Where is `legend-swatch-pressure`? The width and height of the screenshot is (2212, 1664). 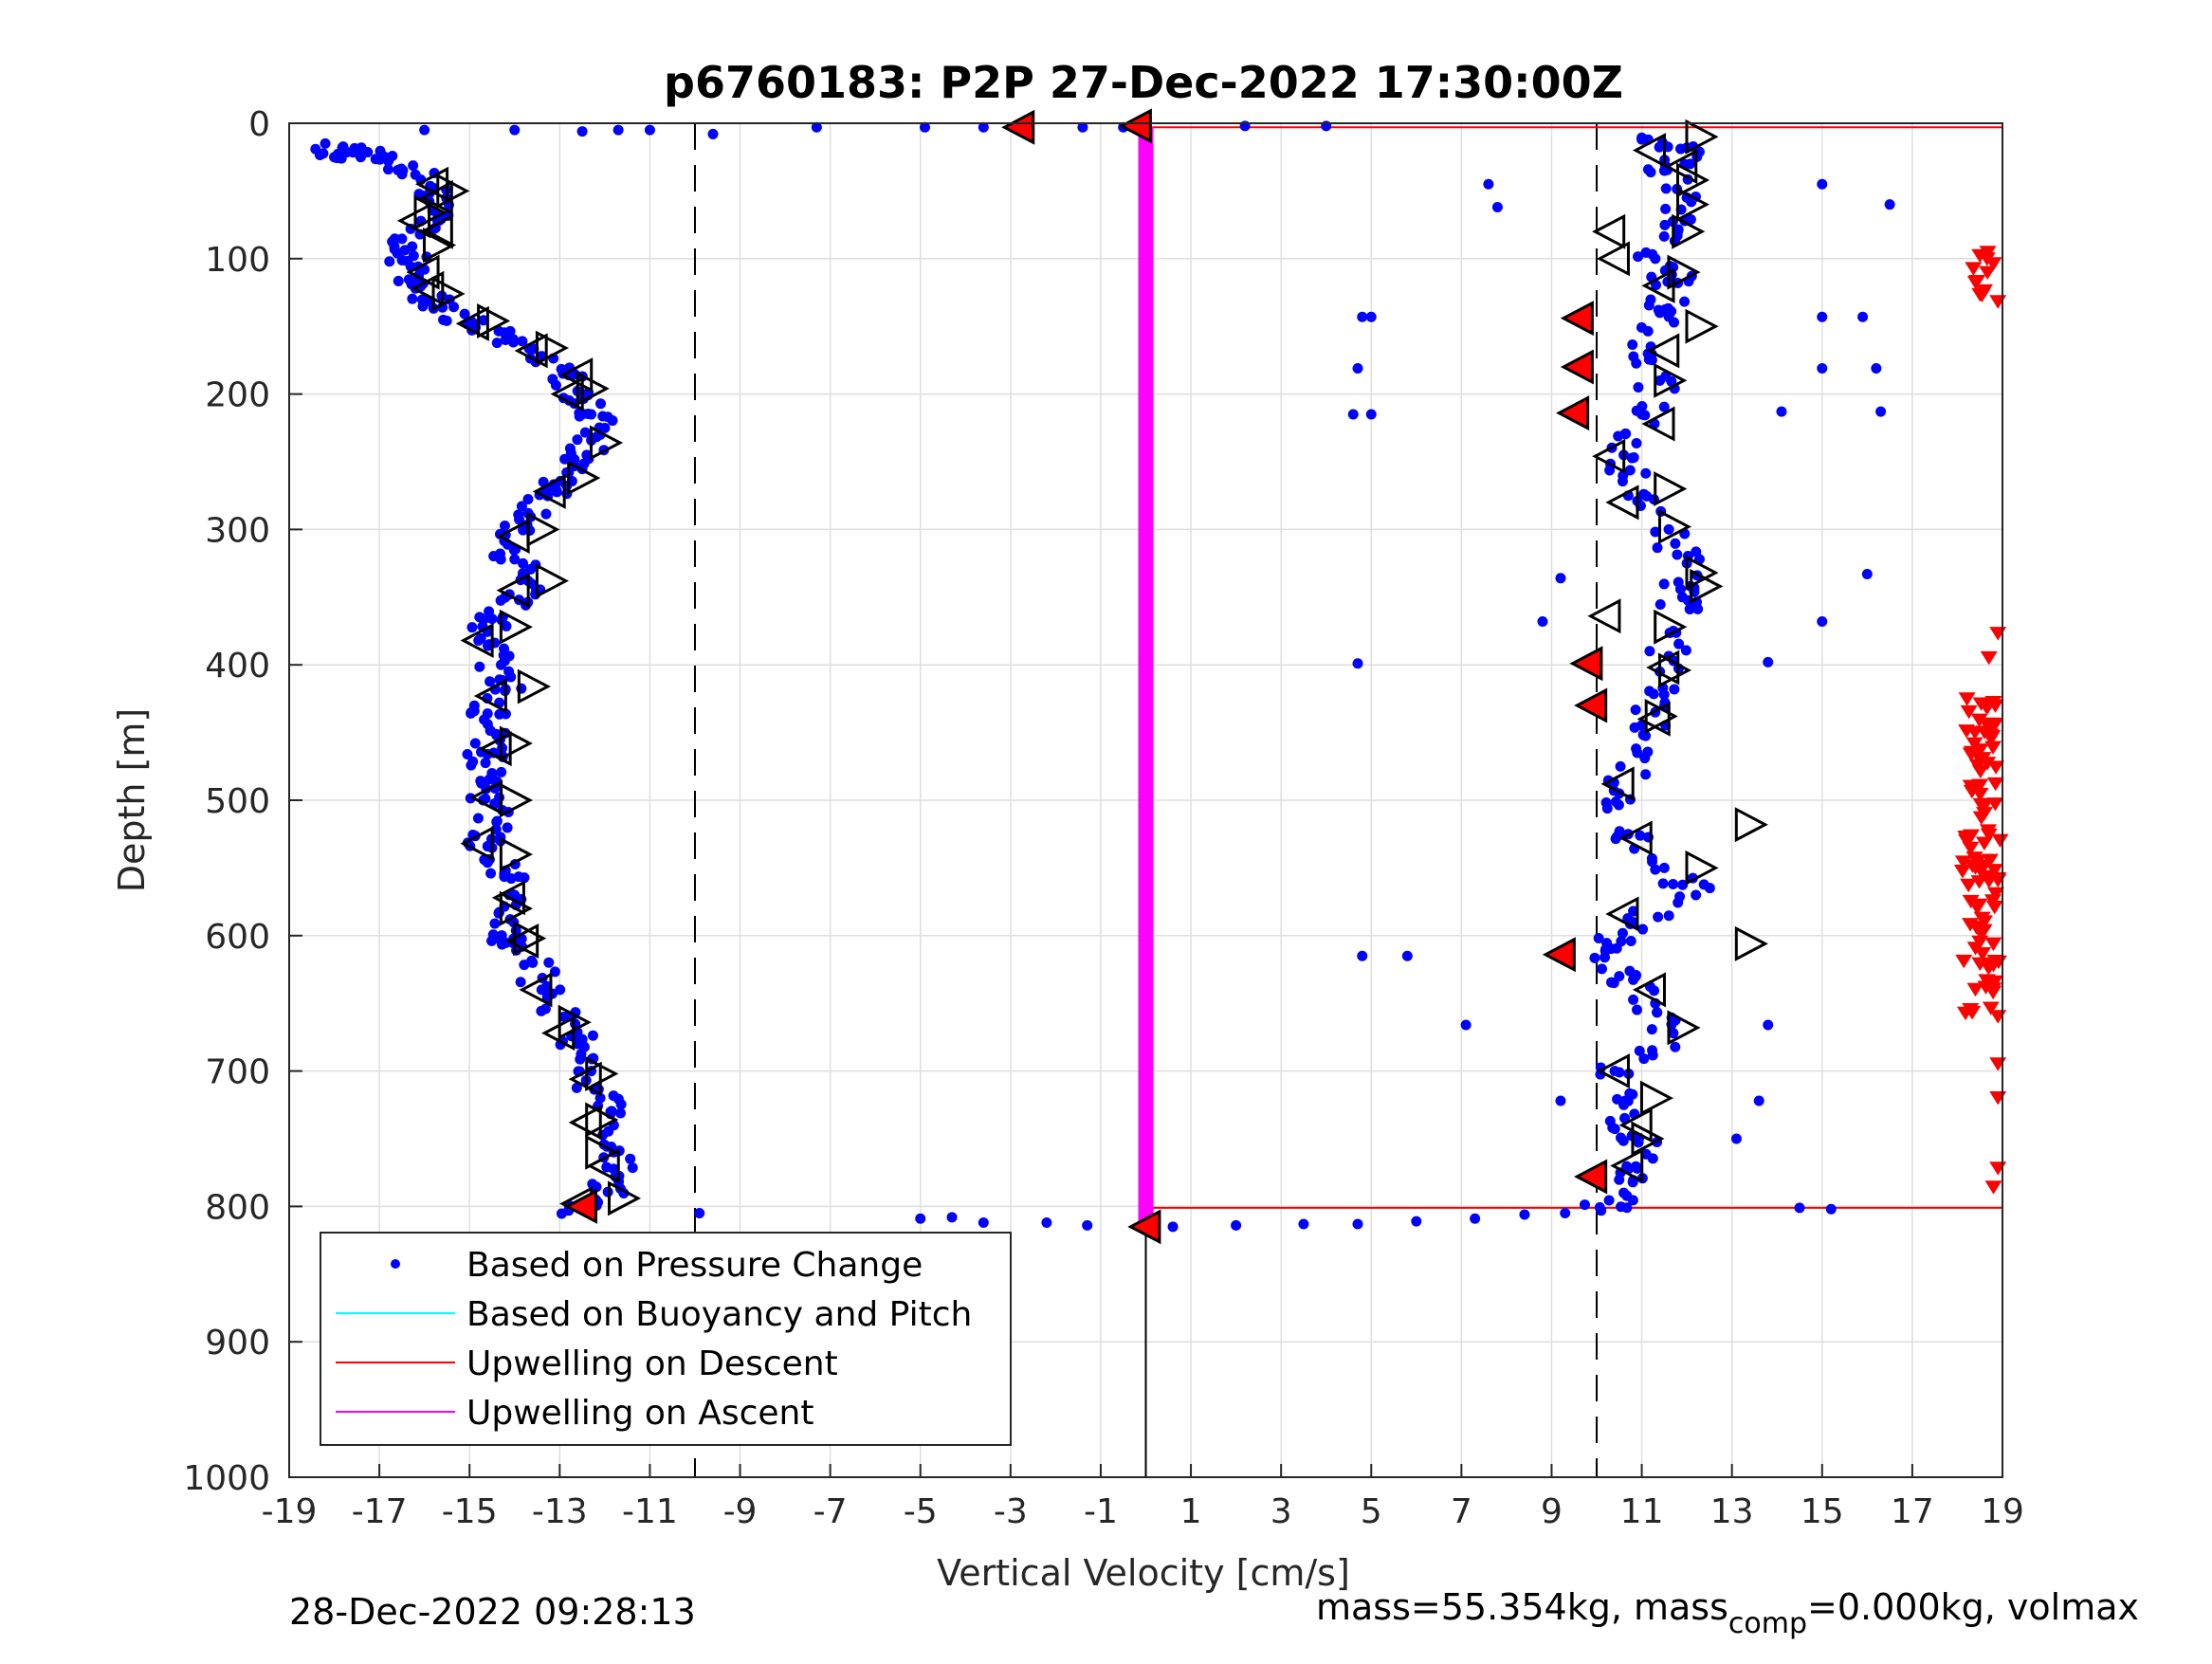 legend-swatch-pressure is located at coordinates (395, 1264).